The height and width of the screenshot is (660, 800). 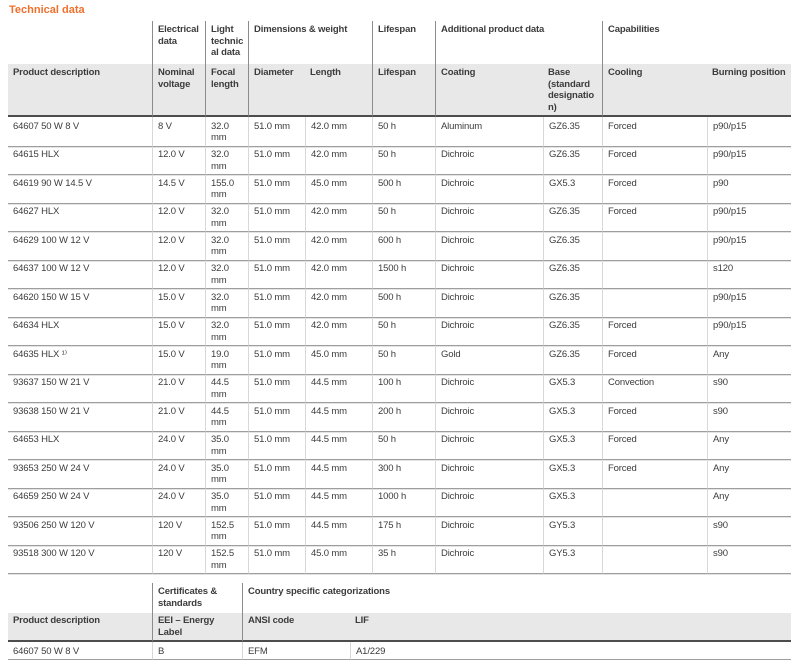 I want to click on group-header-electrical-data: Electrical data, so click(x=178, y=42).